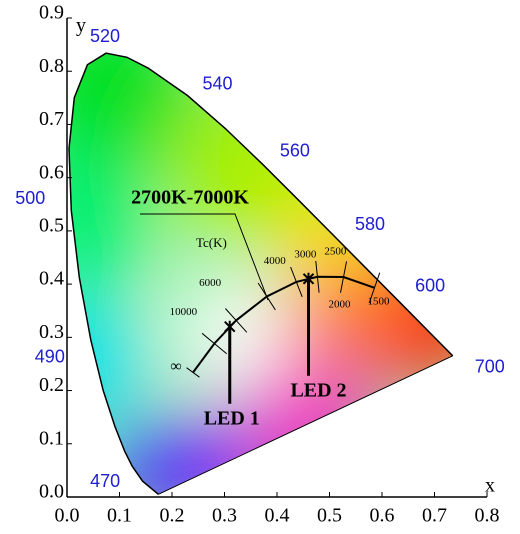 This screenshot has width=520, height=534. What do you see at coordinates (51, 13) in the screenshot?
I see `y-tick-label: 0.9` at bounding box center [51, 13].